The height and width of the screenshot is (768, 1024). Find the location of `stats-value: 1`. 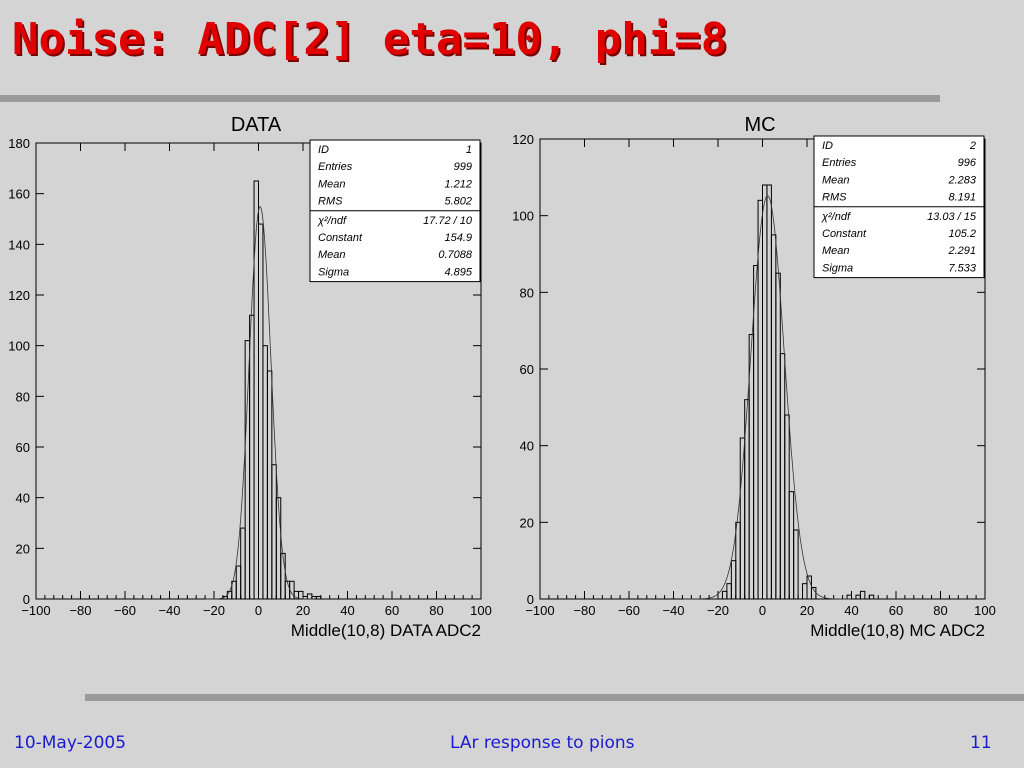

stats-value: 1 is located at coordinates (469, 150).